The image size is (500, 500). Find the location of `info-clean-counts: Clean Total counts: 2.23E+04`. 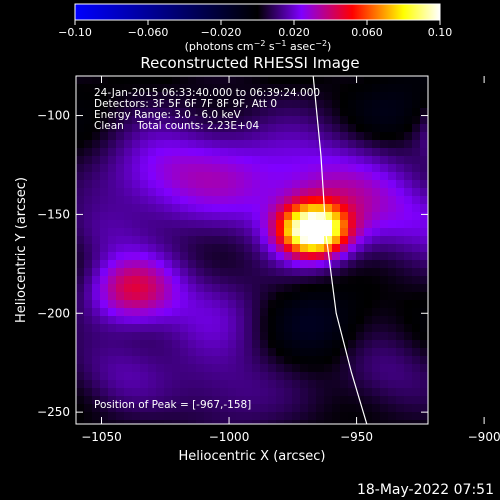

info-clean-counts: Clean Total counts: 2.23E+04 is located at coordinates (176, 126).